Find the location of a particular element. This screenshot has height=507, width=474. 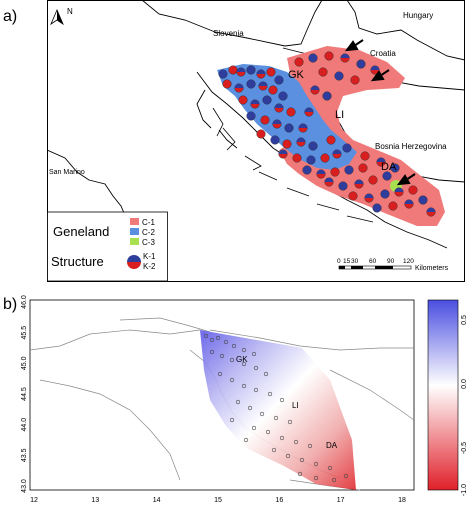

scale-tick-60: 60 is located at coordinates (373, 261).